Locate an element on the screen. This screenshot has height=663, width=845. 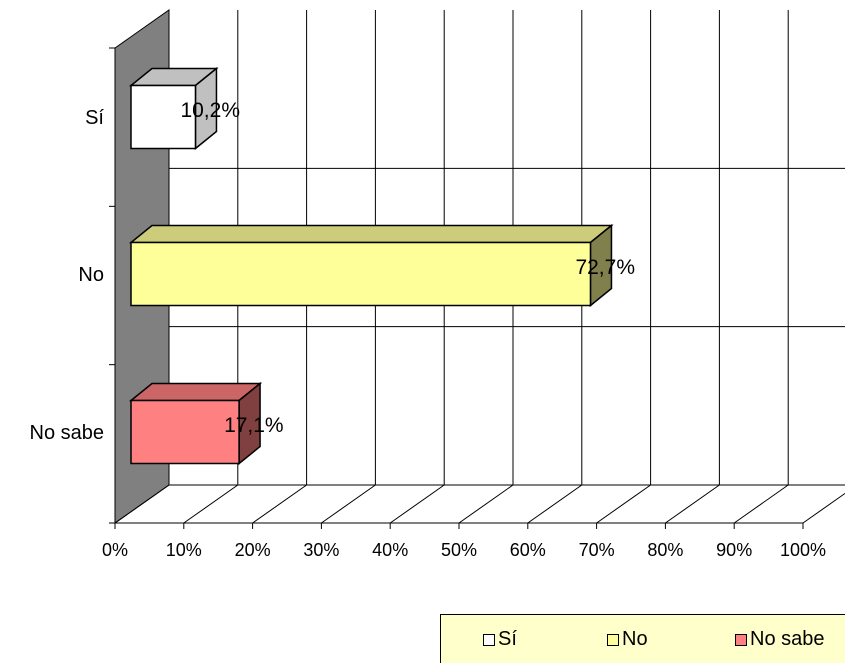
bar-si is located at coordinates (173, 108).